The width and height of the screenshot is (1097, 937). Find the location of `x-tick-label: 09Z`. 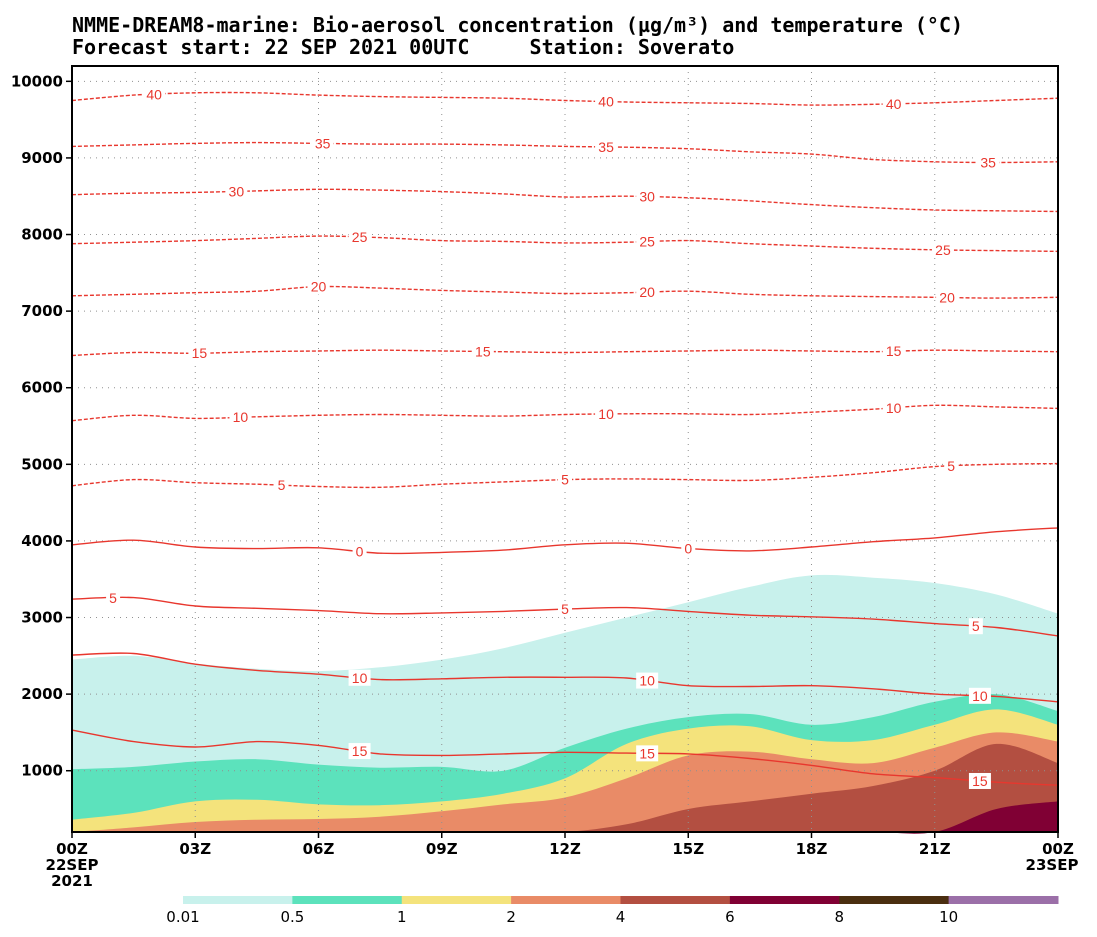

x-tick-label: 09Z is located at coordinates (442, 849).